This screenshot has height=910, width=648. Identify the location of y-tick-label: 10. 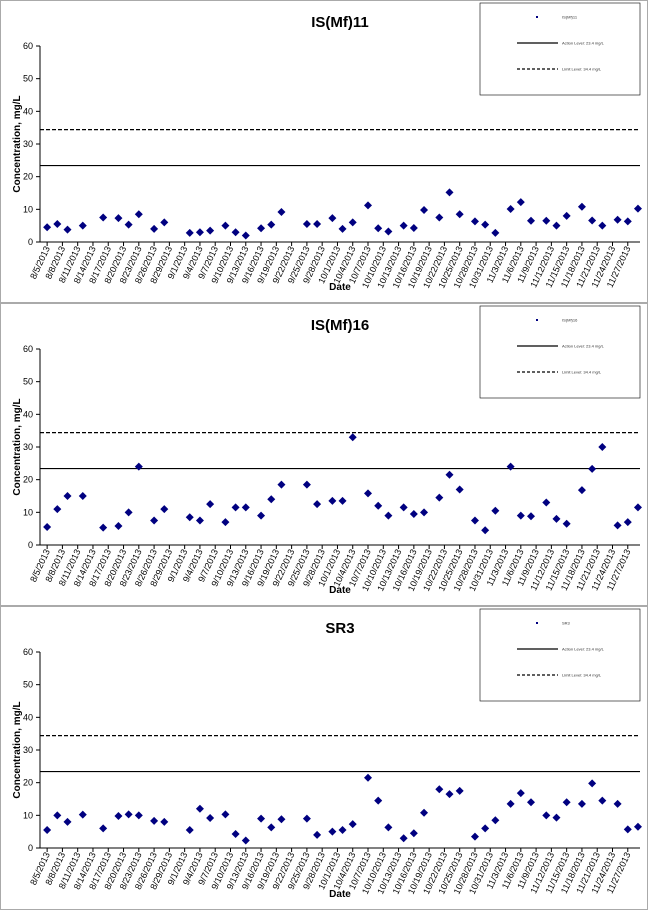
(28, 815).